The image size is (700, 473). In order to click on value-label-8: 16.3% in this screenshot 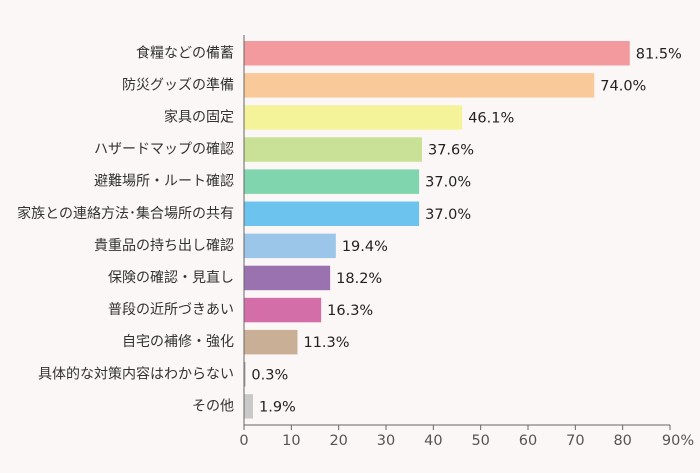, I will do `click(350, 311)`.